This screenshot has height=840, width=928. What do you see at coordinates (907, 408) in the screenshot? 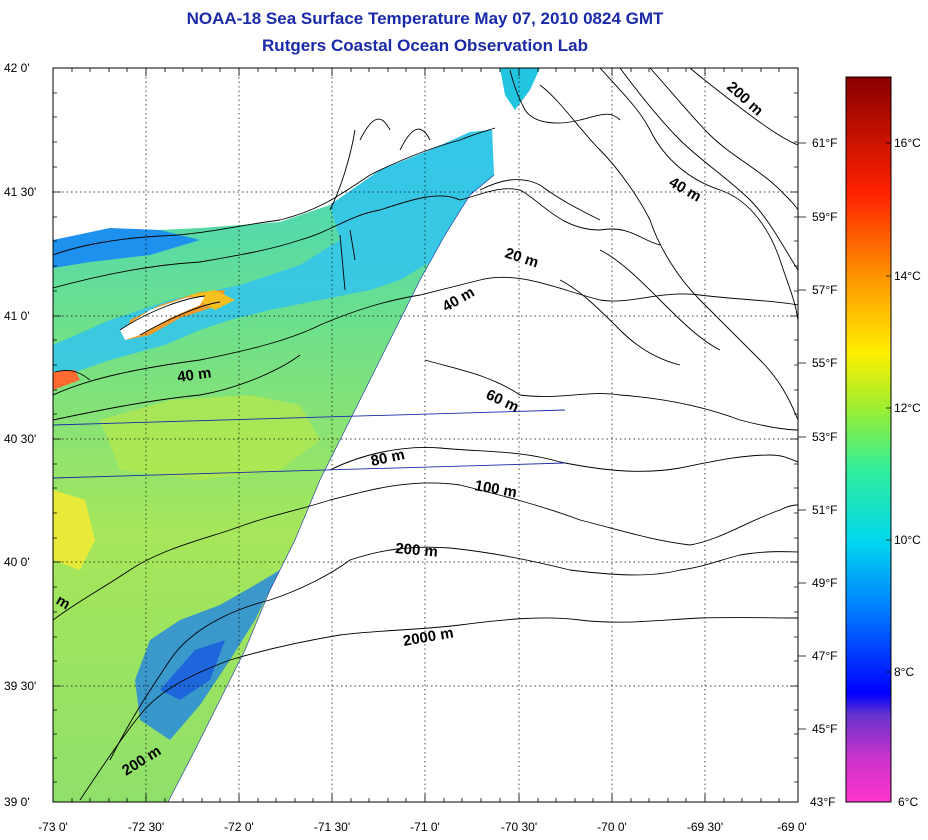
I see `cb-c-12: 12°C` at bounding box center [907, 408].